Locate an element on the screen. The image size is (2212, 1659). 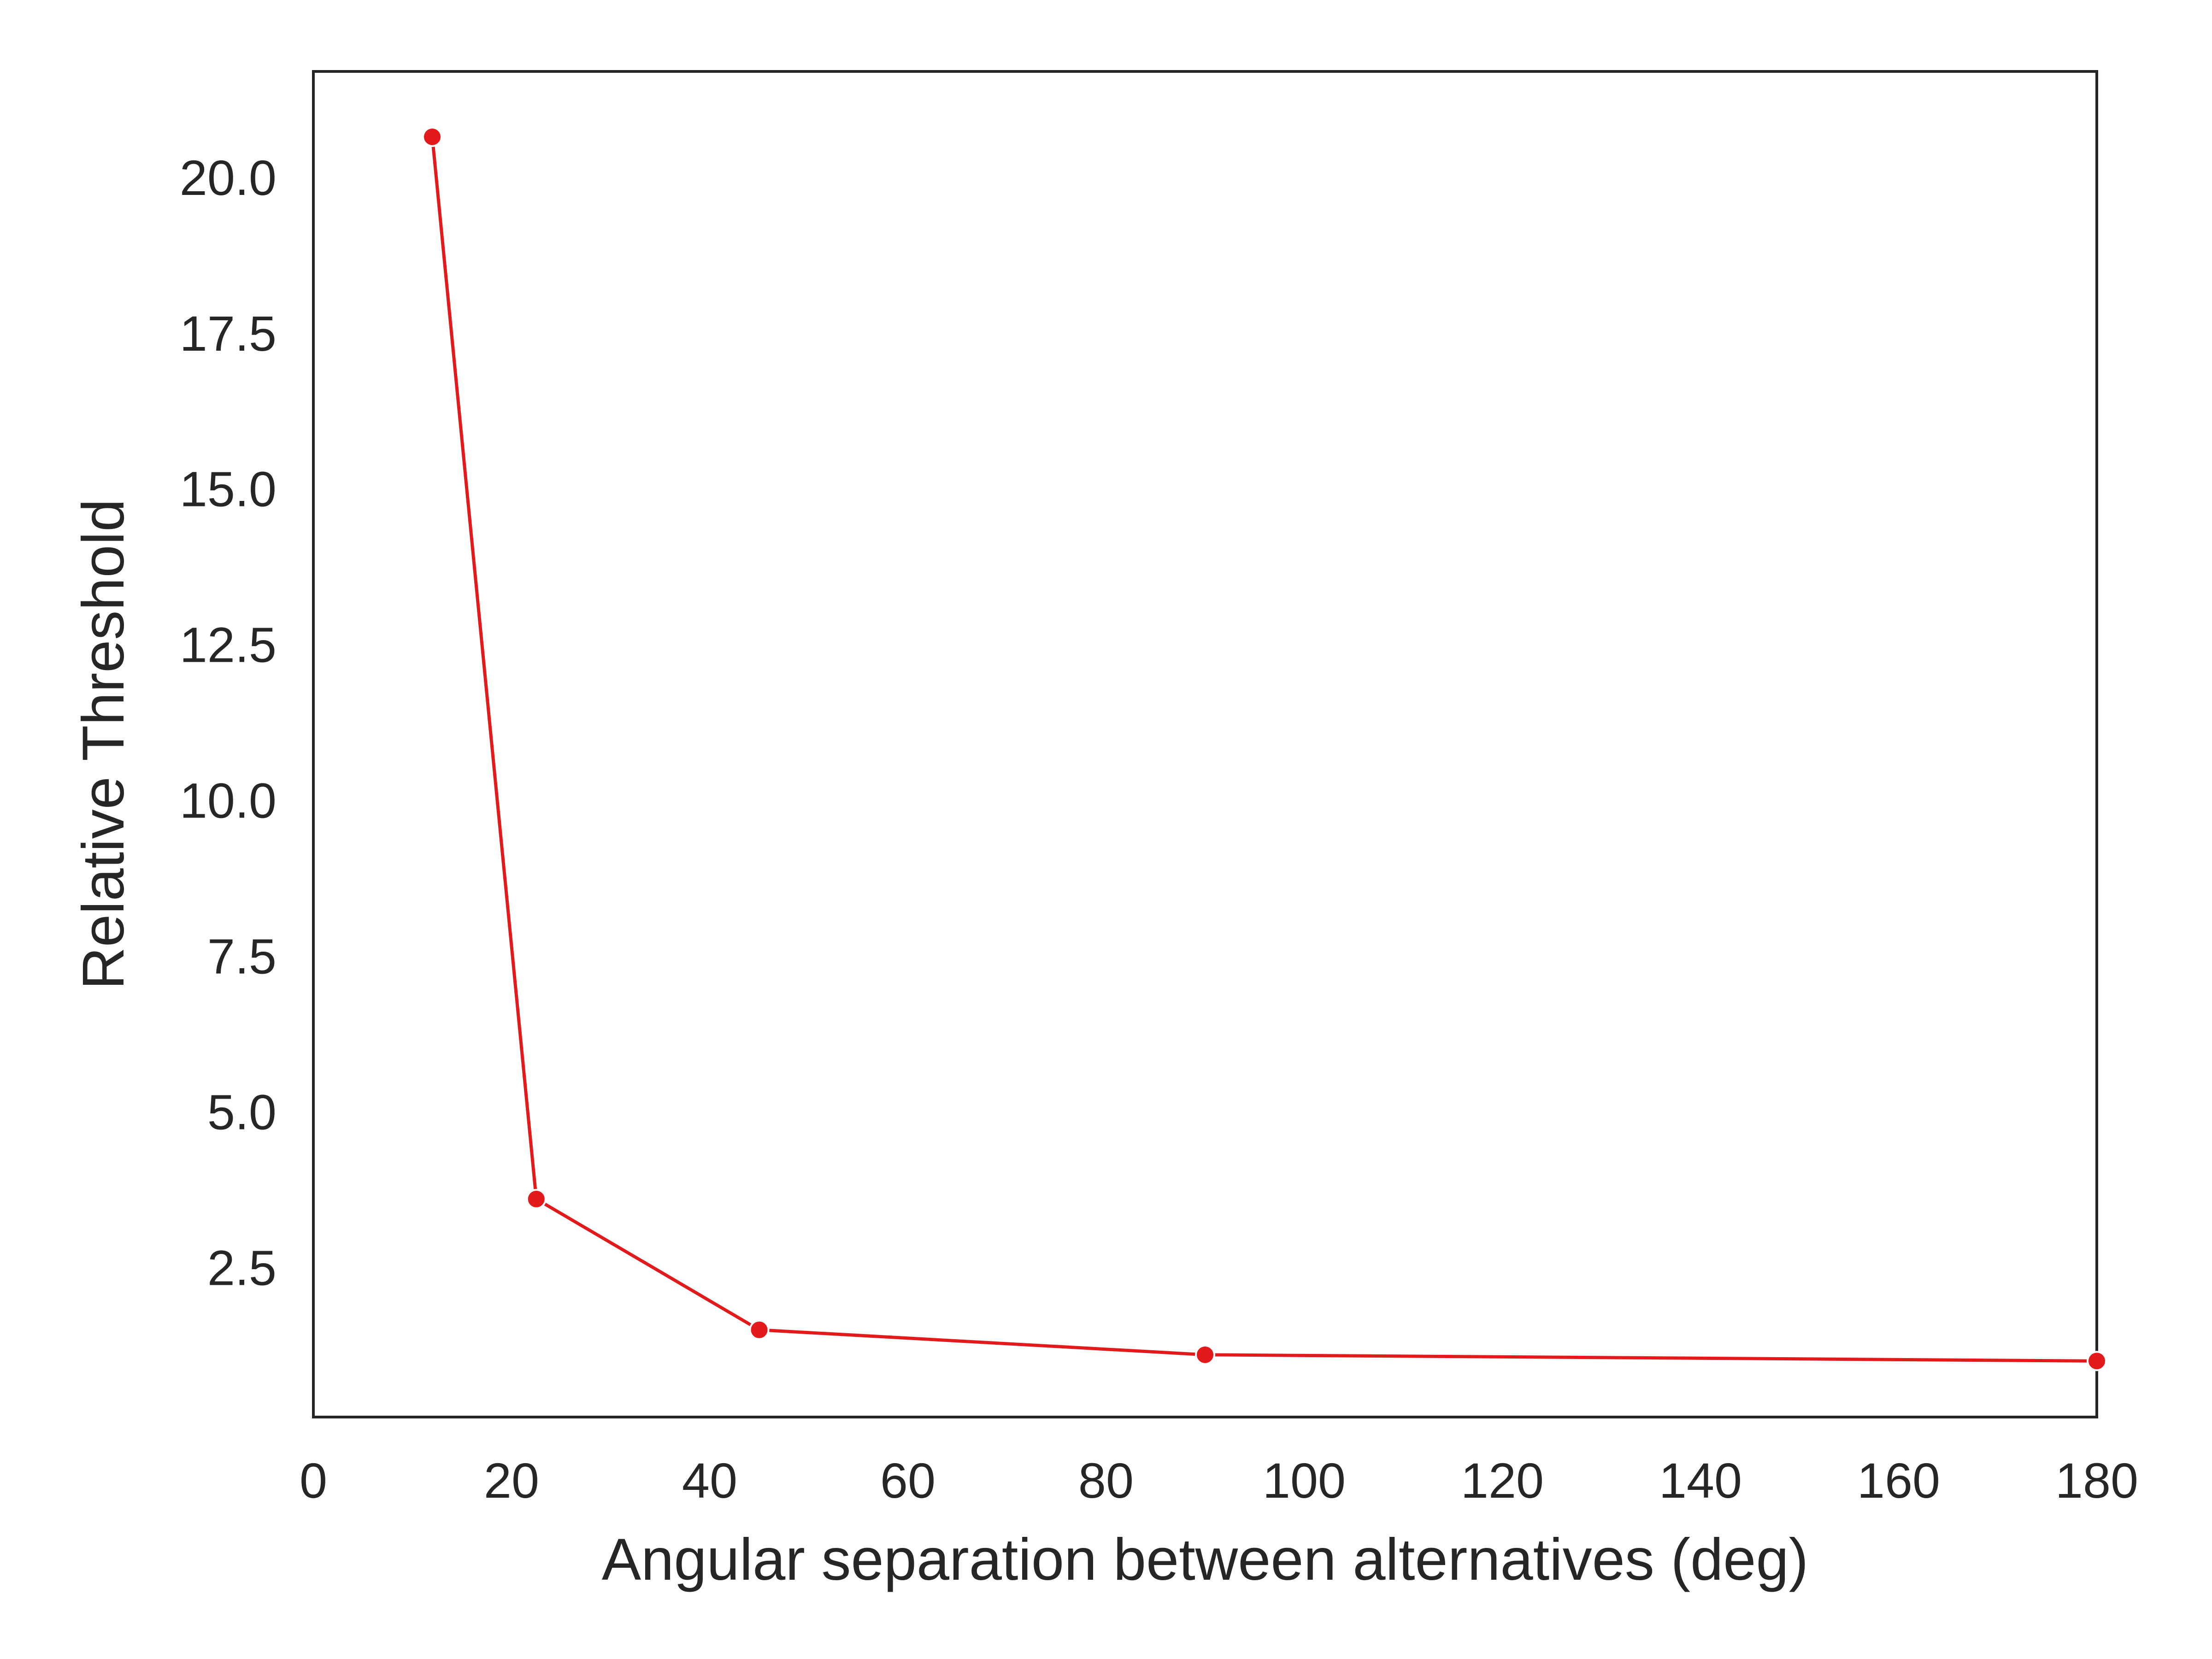
x-tick-label: 140 is located at coordinates (1700, 1480).